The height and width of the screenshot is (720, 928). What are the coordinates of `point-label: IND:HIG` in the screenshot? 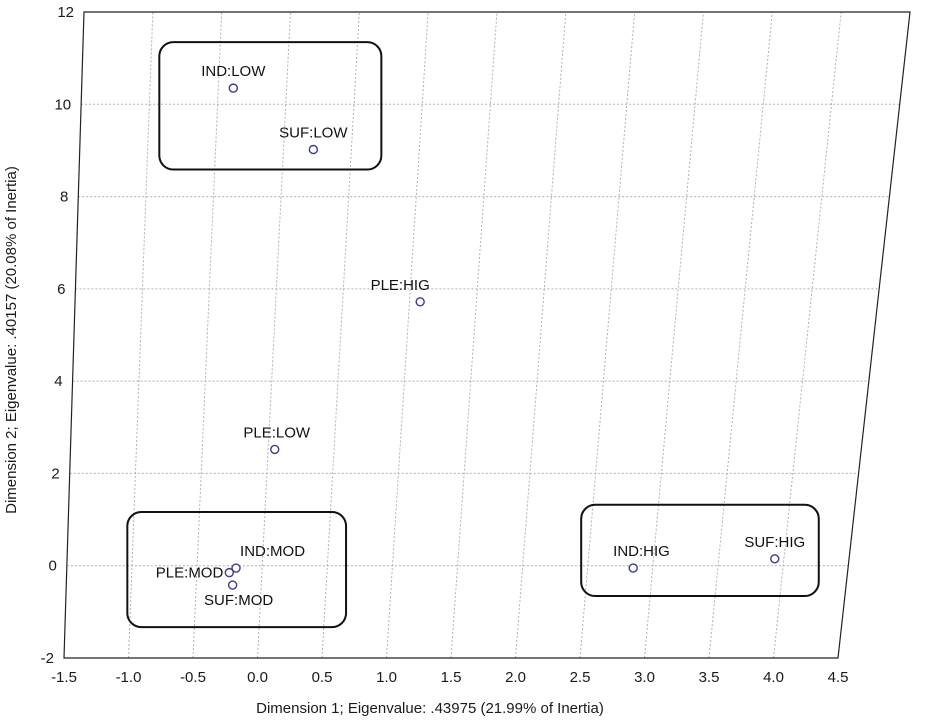 It's located at (641, 551).